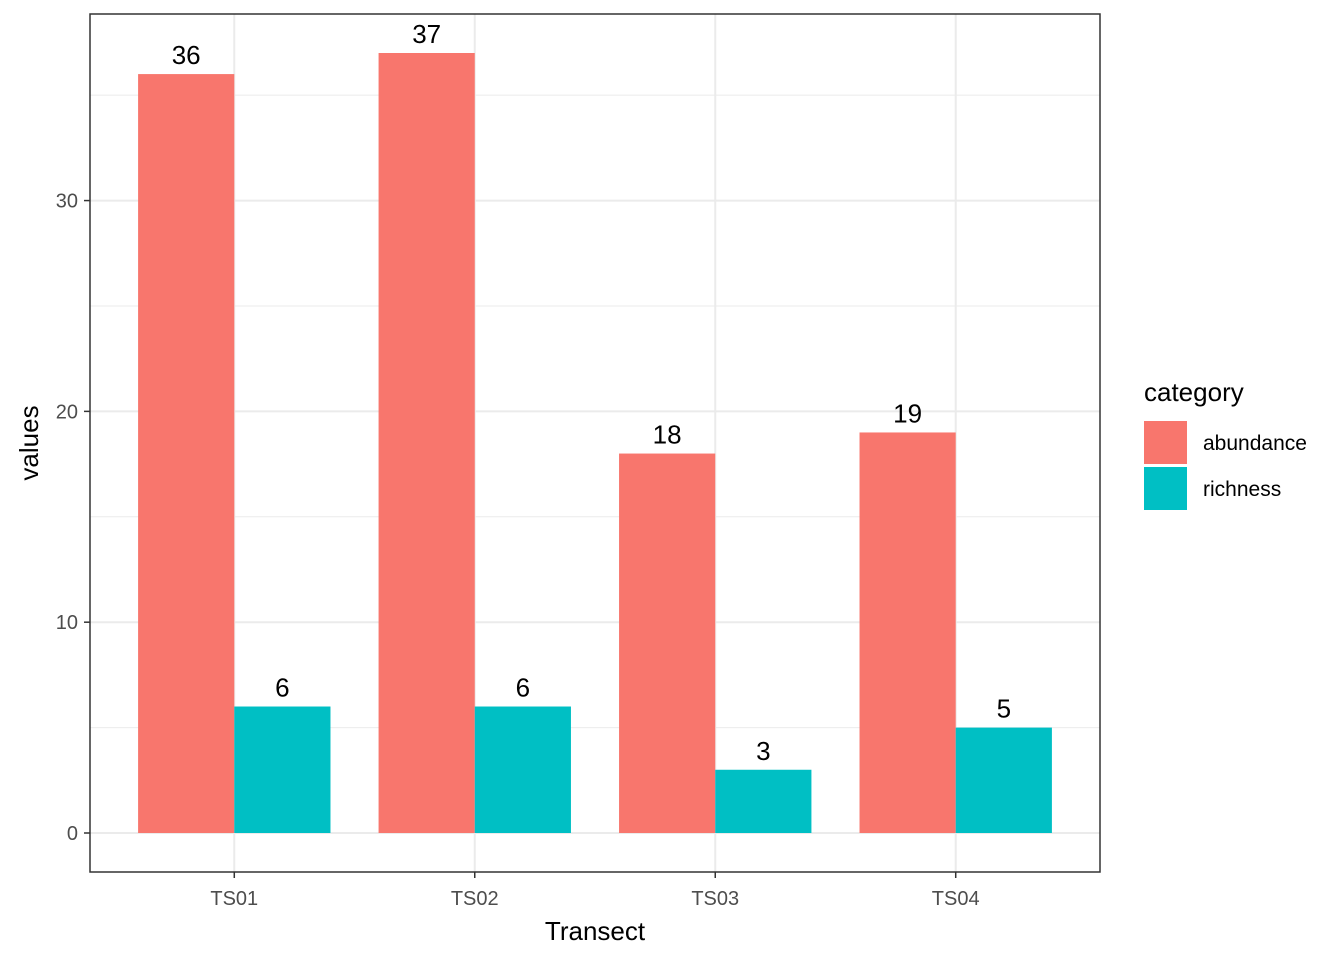 Image resolution: width=1344 pixels, height=960 pixels. Describe the element at coordinates (1165, 488) in the screenshot. I see `legend-key-richness` at that location.